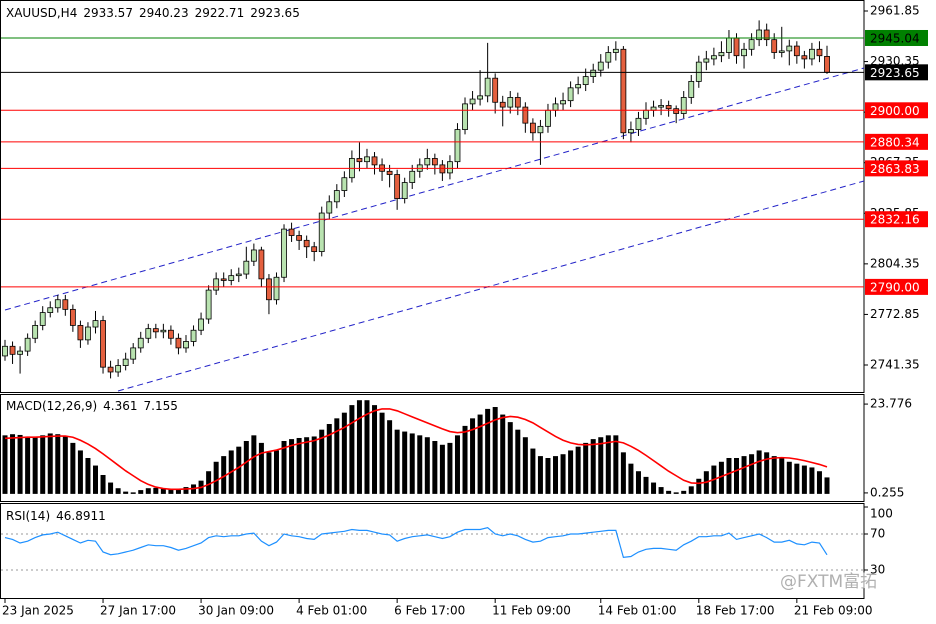 The height and width of the screenshot is (624, 936). Describe the element at coordinates (891, 404) in the screenshot. I see `y-tick-label: 23.776` at that location.